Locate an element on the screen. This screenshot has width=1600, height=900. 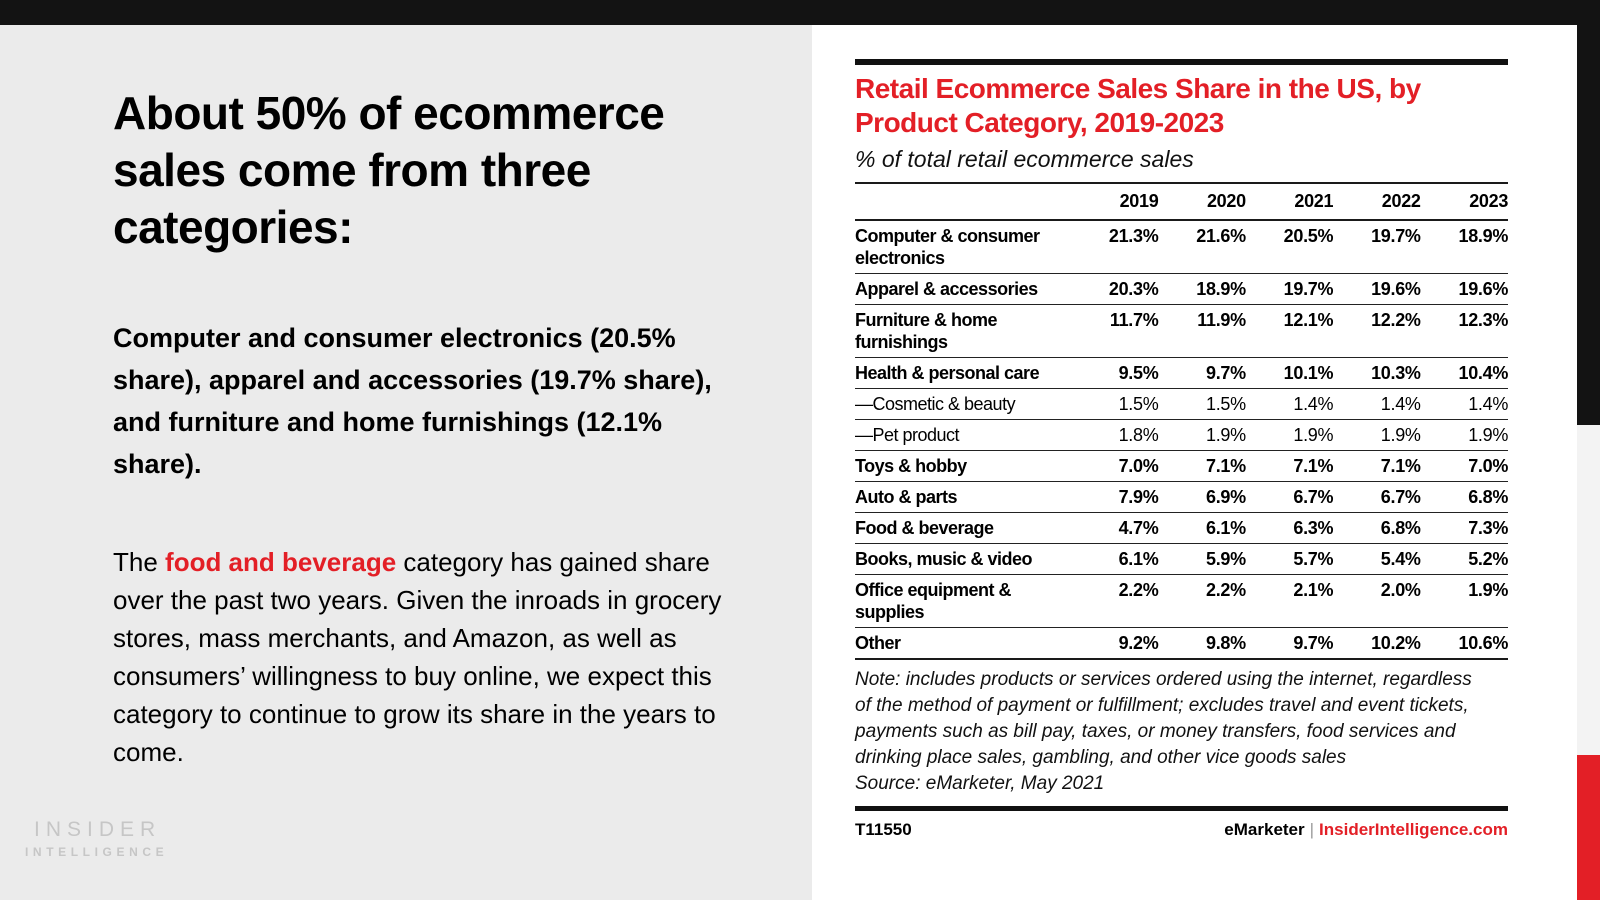
row-value: 21.6% is located at coordinates (1221, 236).